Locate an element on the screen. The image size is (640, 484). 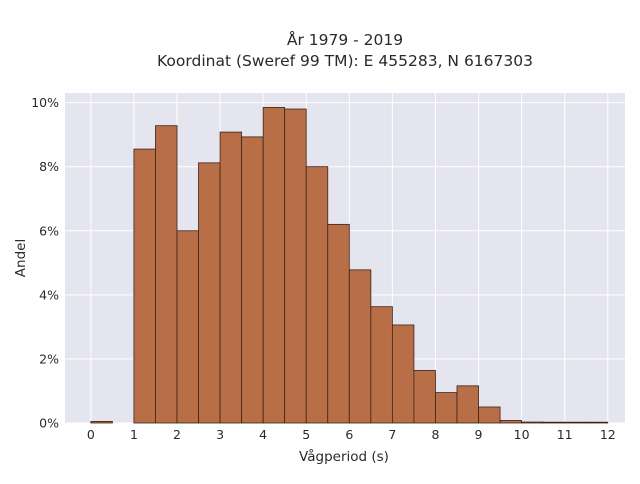
y-tick-label: 8% is located at coordinates (49, 166).